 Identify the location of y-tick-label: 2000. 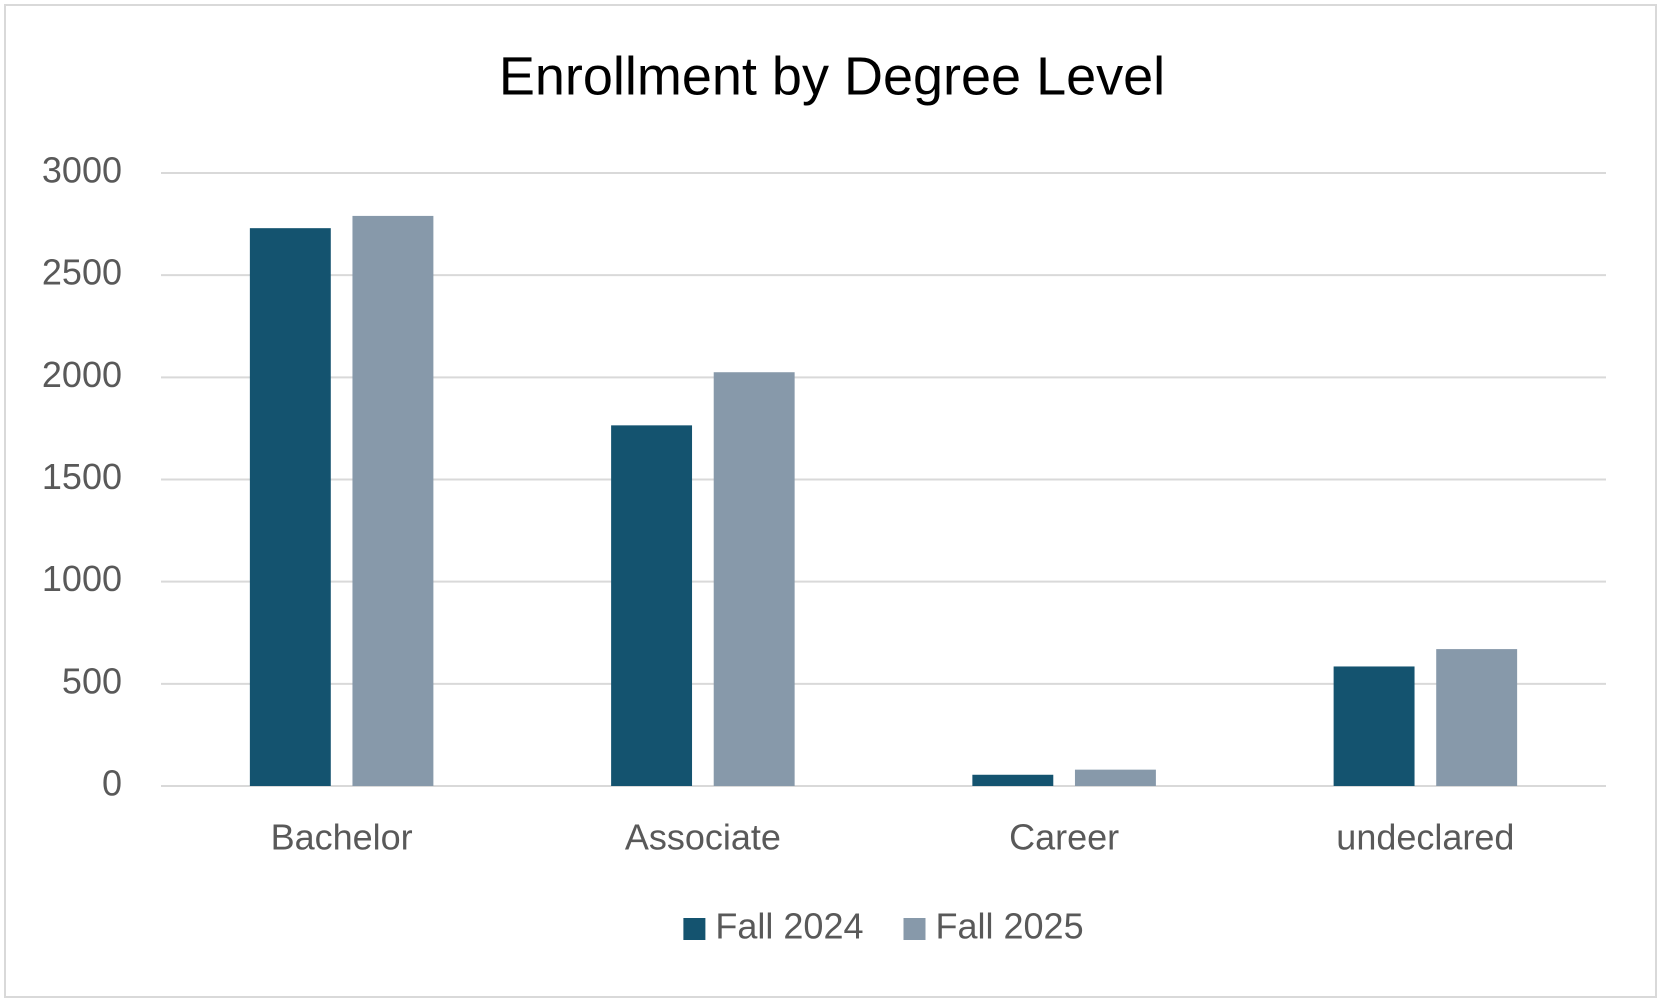
(82, 374).